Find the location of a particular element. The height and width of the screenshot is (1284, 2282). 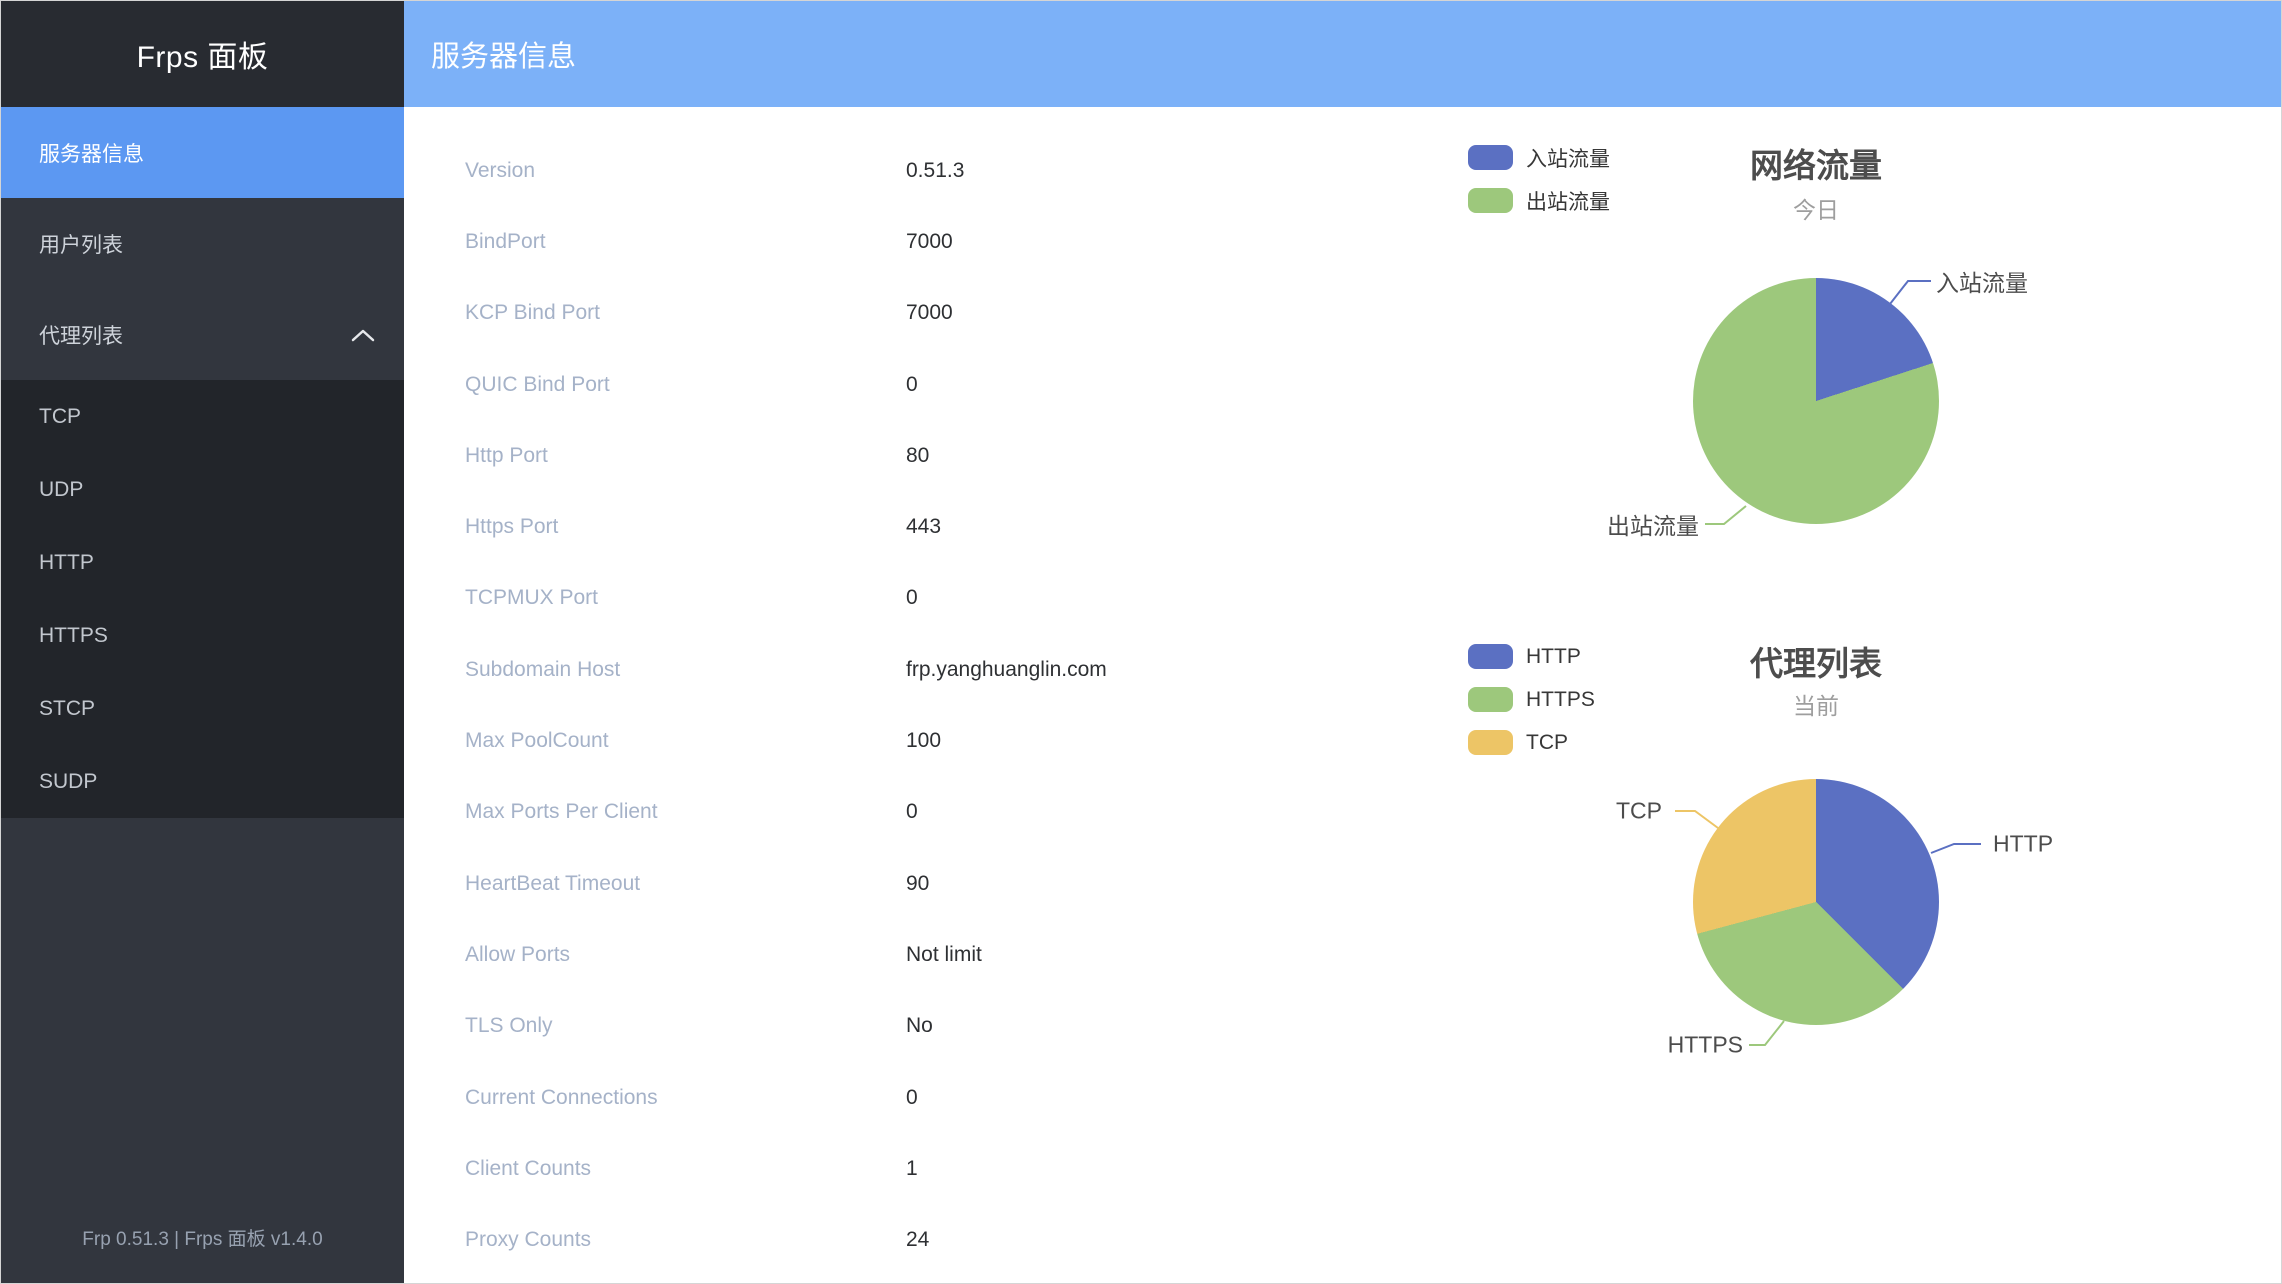

row-label: BindPort is located at coordinates (505, 241).